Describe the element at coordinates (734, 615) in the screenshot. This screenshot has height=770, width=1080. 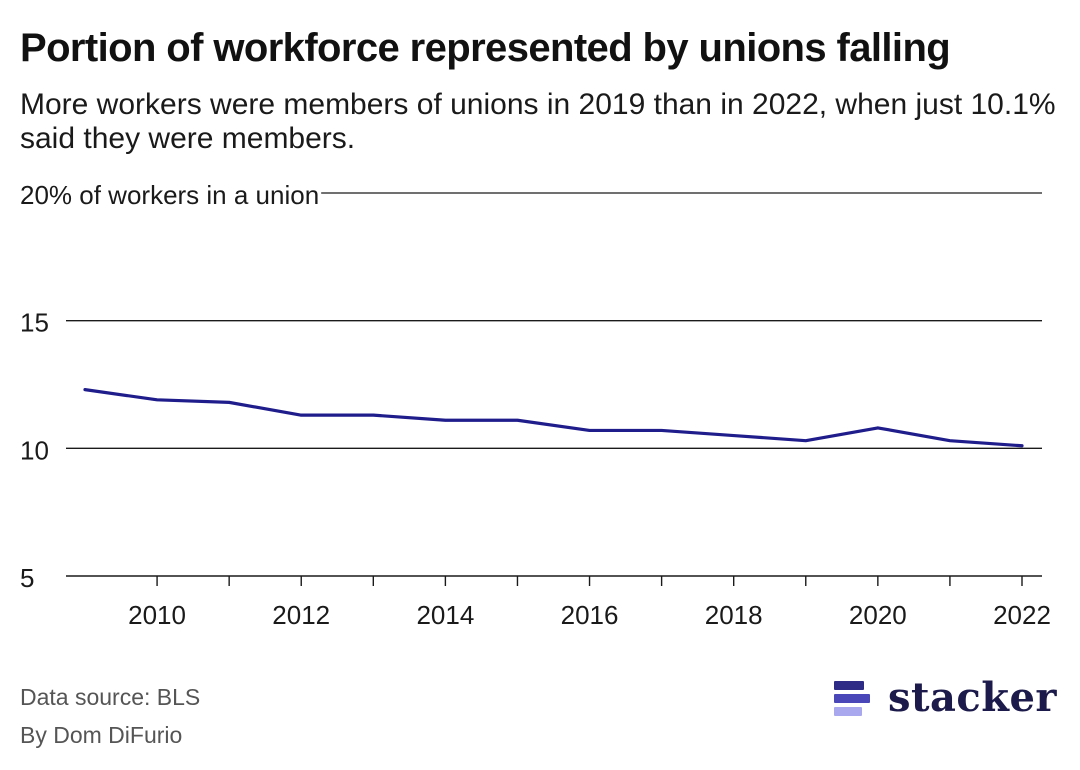
I see `x-tick-label: 2018` at that location.